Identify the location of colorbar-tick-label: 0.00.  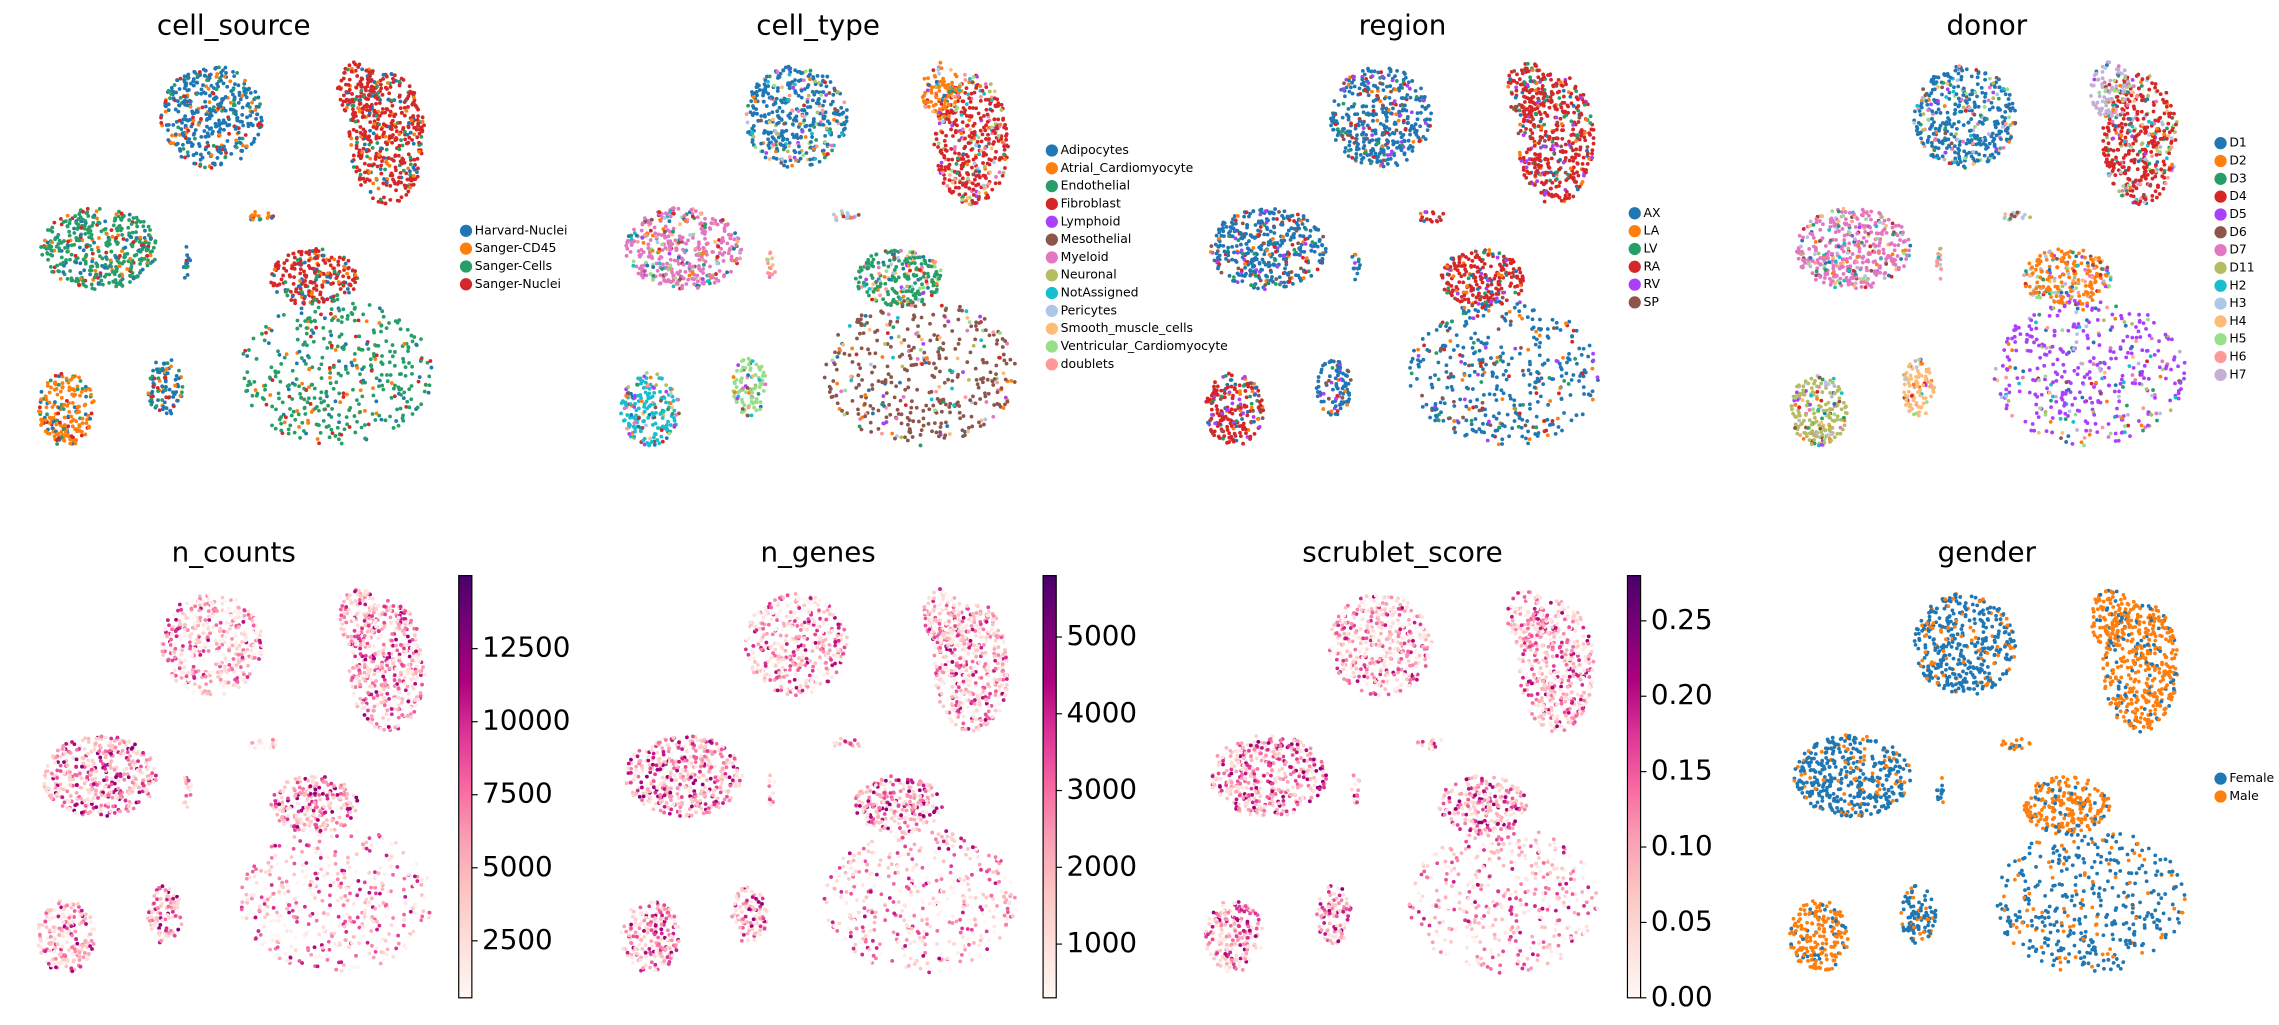
(1682, 996).